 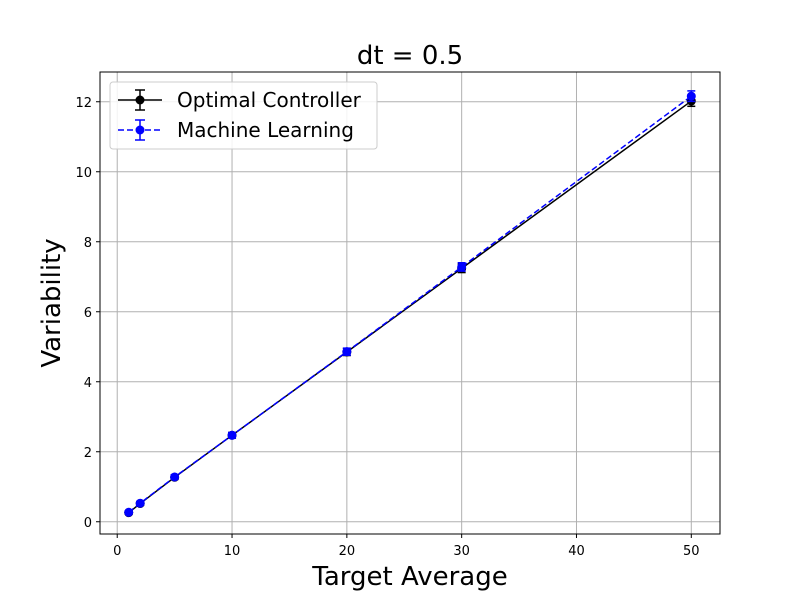 I want to click on legend-marker-optimal-controller, so click(x=140, y=100).